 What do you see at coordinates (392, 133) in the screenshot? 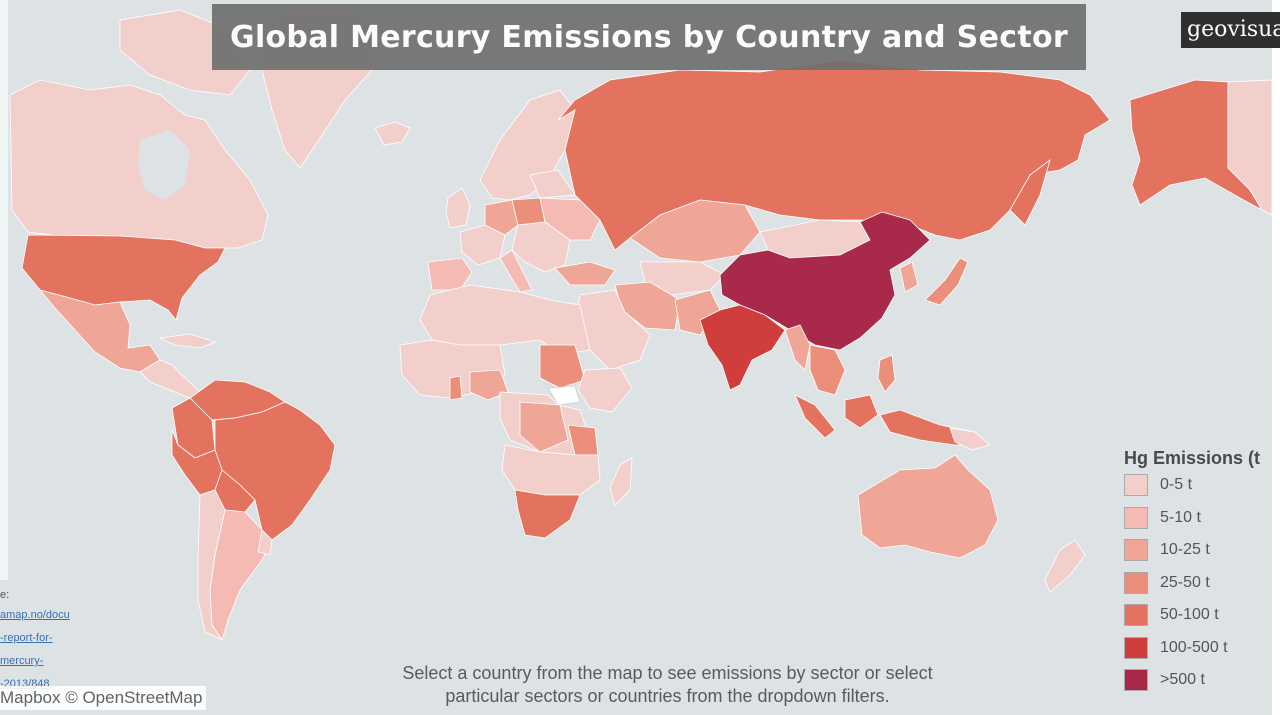
I see `country-iceland` at bounding box center [392, 133].